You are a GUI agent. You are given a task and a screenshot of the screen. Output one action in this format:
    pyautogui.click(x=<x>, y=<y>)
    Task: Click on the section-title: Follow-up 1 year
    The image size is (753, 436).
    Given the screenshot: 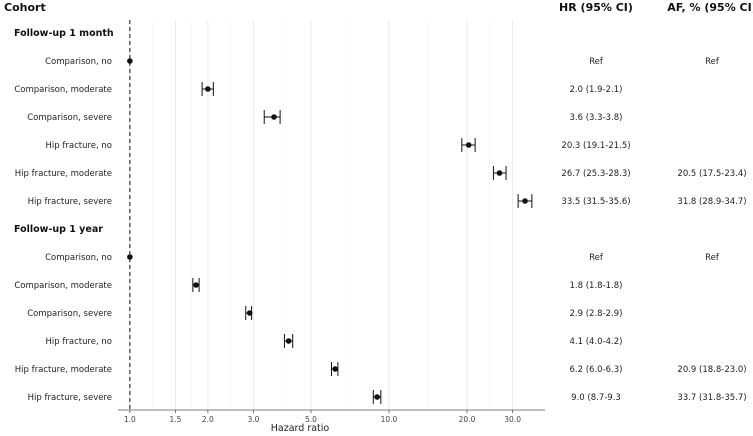 What is the action you would take?
    pyautogui.click(x=58, y=229)
    